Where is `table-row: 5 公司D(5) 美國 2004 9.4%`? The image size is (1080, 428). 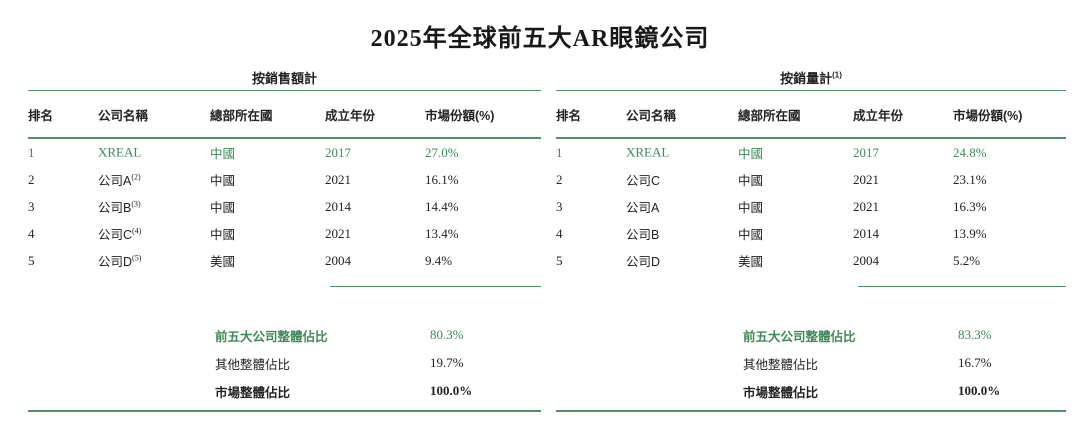
table-row: 5 公司D(5) 美國 2004 9.4% is located at coordinates (284, 260).